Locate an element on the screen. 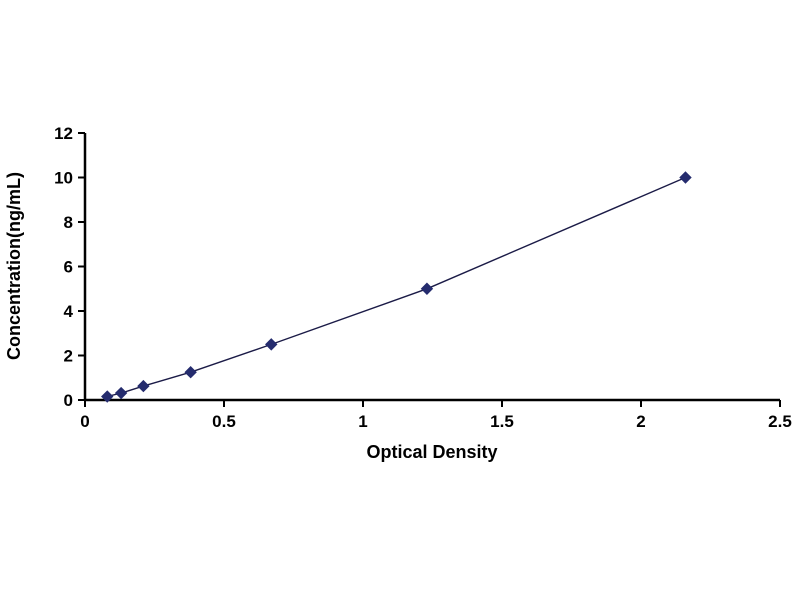 This screenshot has height=600, width=800. y-tick-label: 6 is located at coordinates (68, 267).